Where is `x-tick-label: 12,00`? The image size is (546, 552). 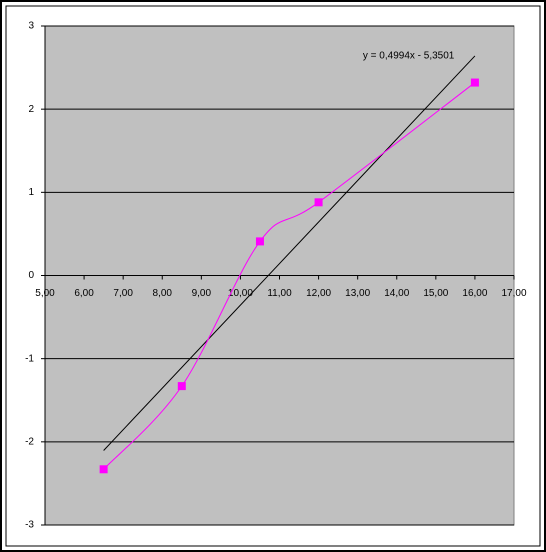 x-tick-label: 12,00 is located at coordinates (318, 293).